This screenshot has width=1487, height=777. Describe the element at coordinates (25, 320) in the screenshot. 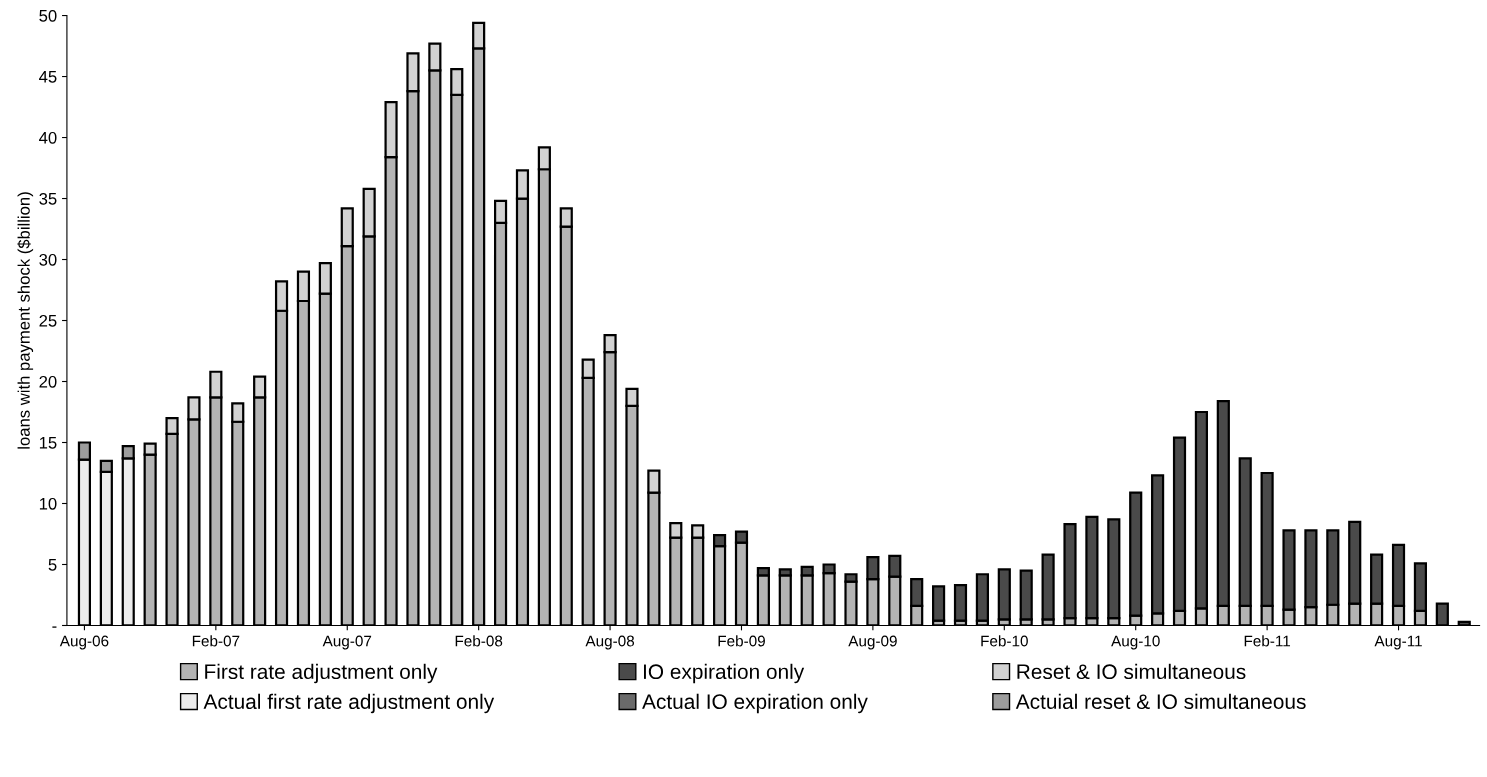

I see `y-axis-title: loans with payment shock ($billion)` at that location.